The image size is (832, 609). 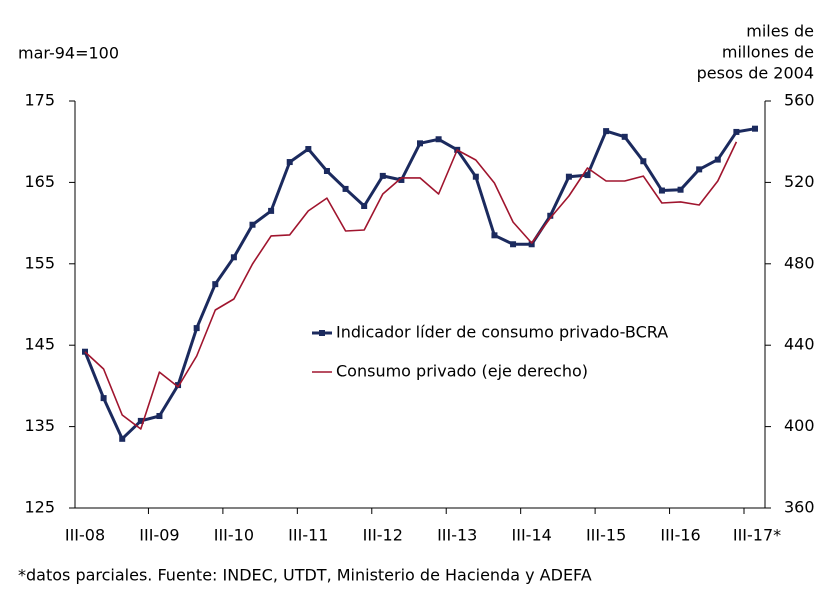 I want to click on y-tick-label: 165, so click(x=39, y=181).